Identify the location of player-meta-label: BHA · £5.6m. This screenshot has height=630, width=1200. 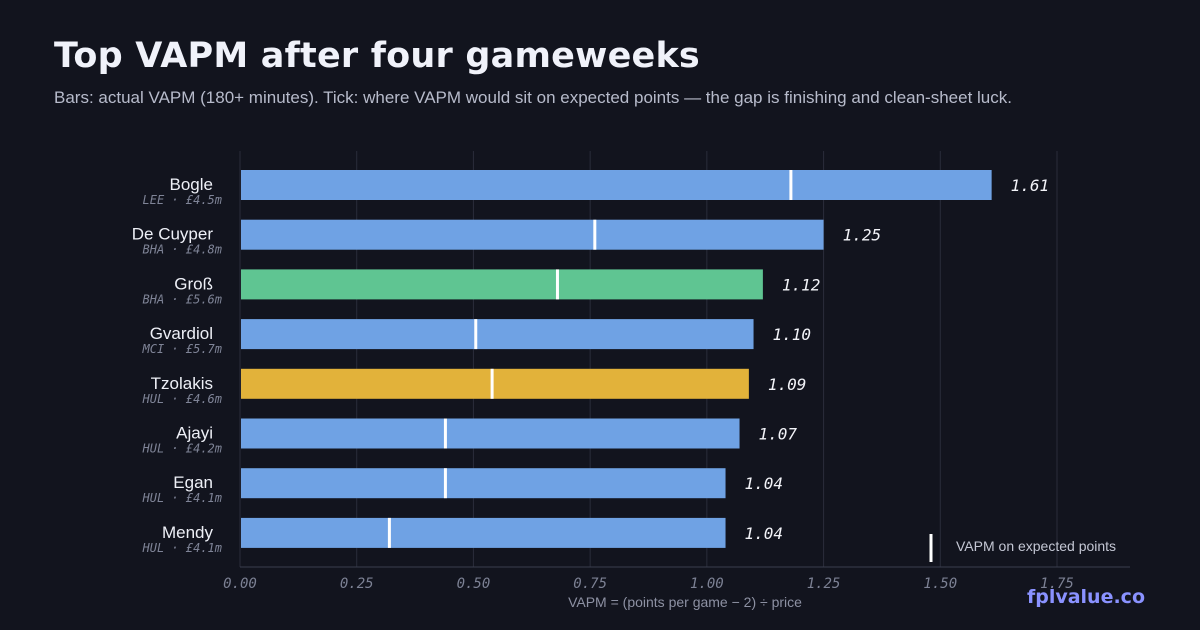
(182, 299).